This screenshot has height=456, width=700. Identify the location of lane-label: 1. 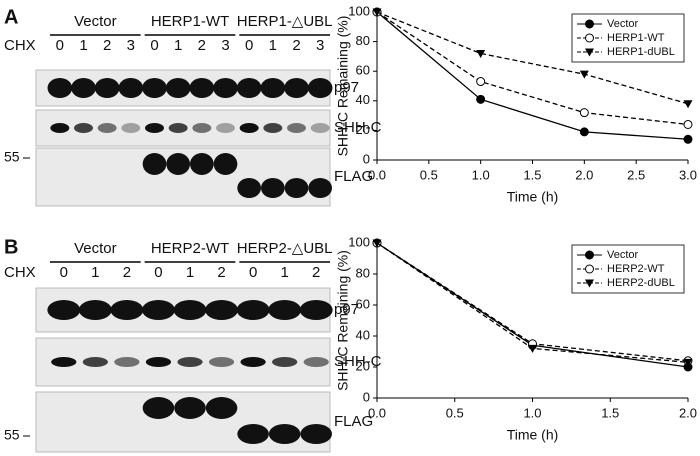
(178, 45).